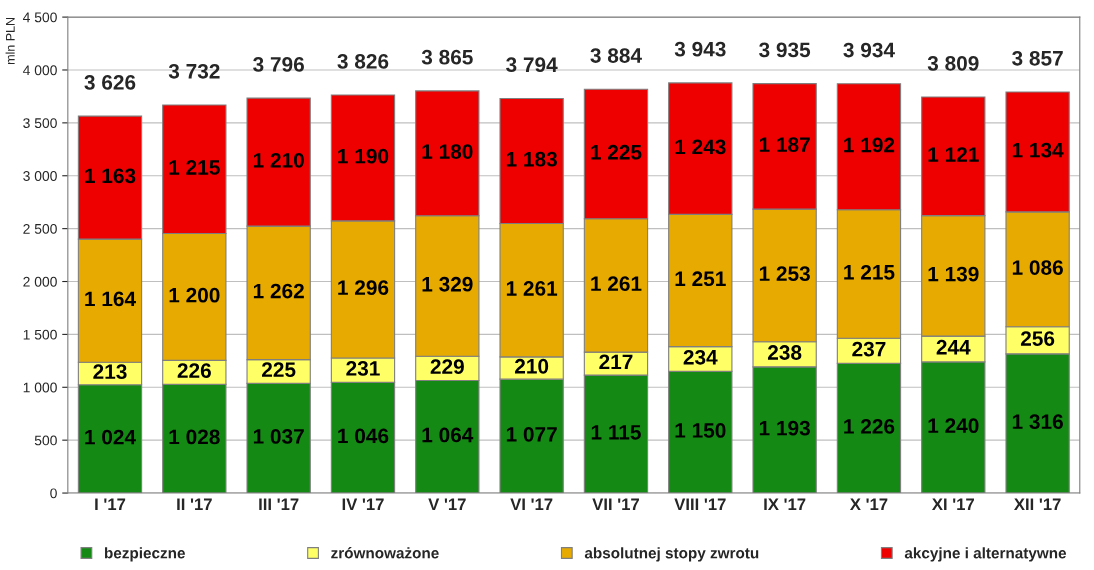 This screenshot has width=1094, height=570. I want to click on data-label: 231, so click(363, 368).